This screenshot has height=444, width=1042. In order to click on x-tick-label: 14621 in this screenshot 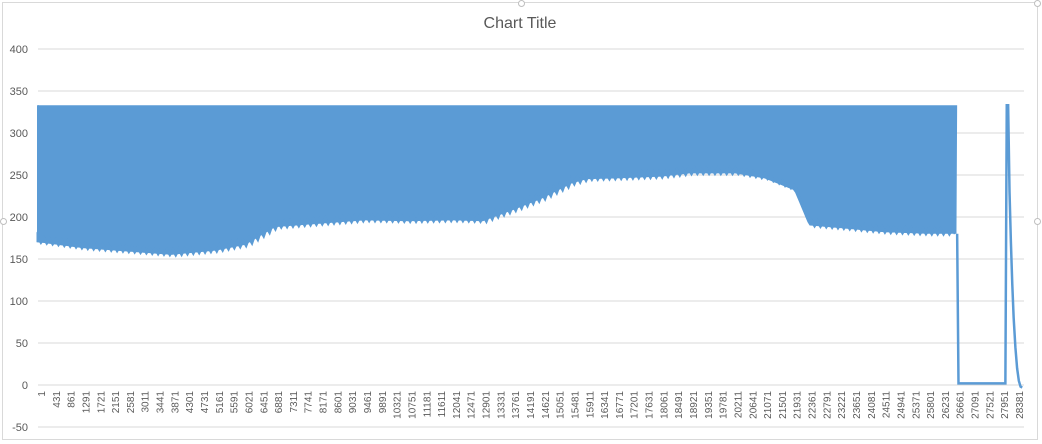, I will do `click(546, 405)`.